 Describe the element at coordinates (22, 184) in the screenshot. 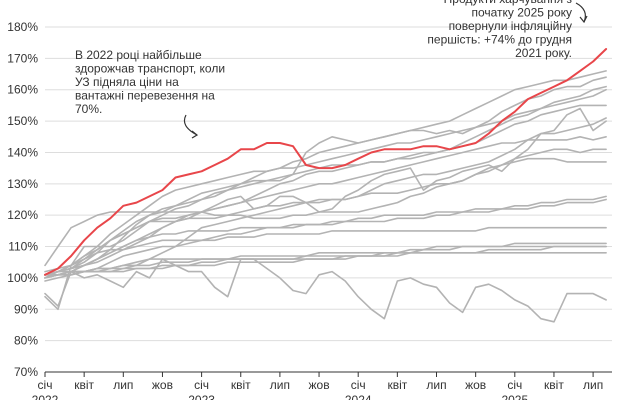

I see `y-tick-label: 130%` at that location.